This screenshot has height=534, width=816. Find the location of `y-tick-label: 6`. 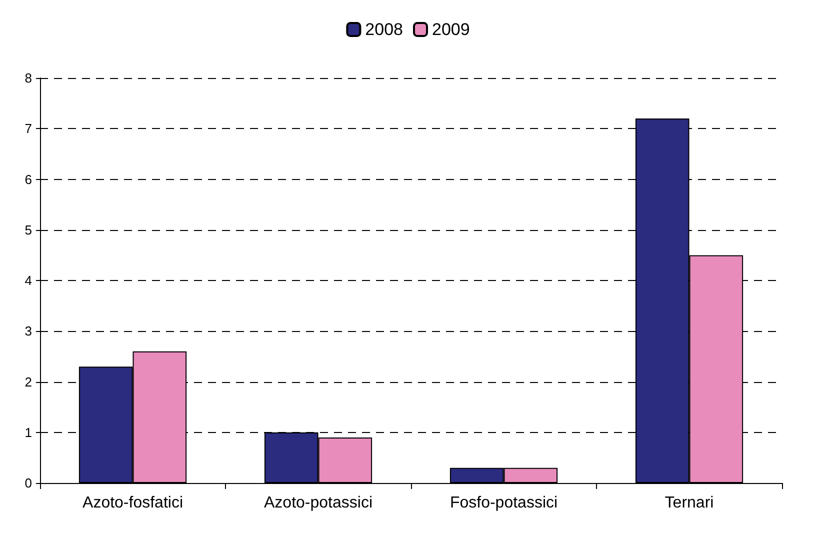

y-tick-label: 6 is located at coordinates (28, 179).